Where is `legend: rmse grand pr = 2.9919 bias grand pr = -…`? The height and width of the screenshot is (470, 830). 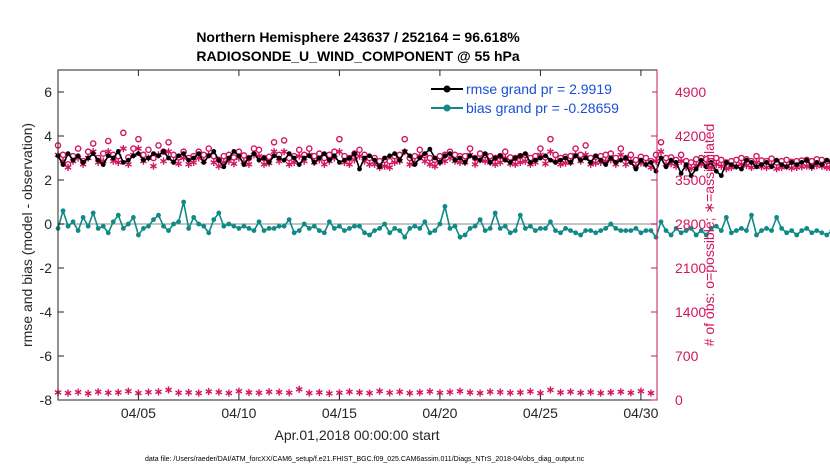
legend: rmse grand pr = 2.9919 bias grand pr = -… is located at coordinates (536, 100).